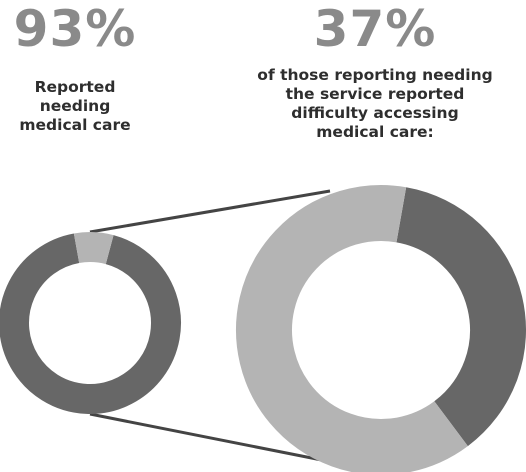 The height and width of the screenshot is (472, 526). I want to click on left-caption-line: needing, so click(75, 105).